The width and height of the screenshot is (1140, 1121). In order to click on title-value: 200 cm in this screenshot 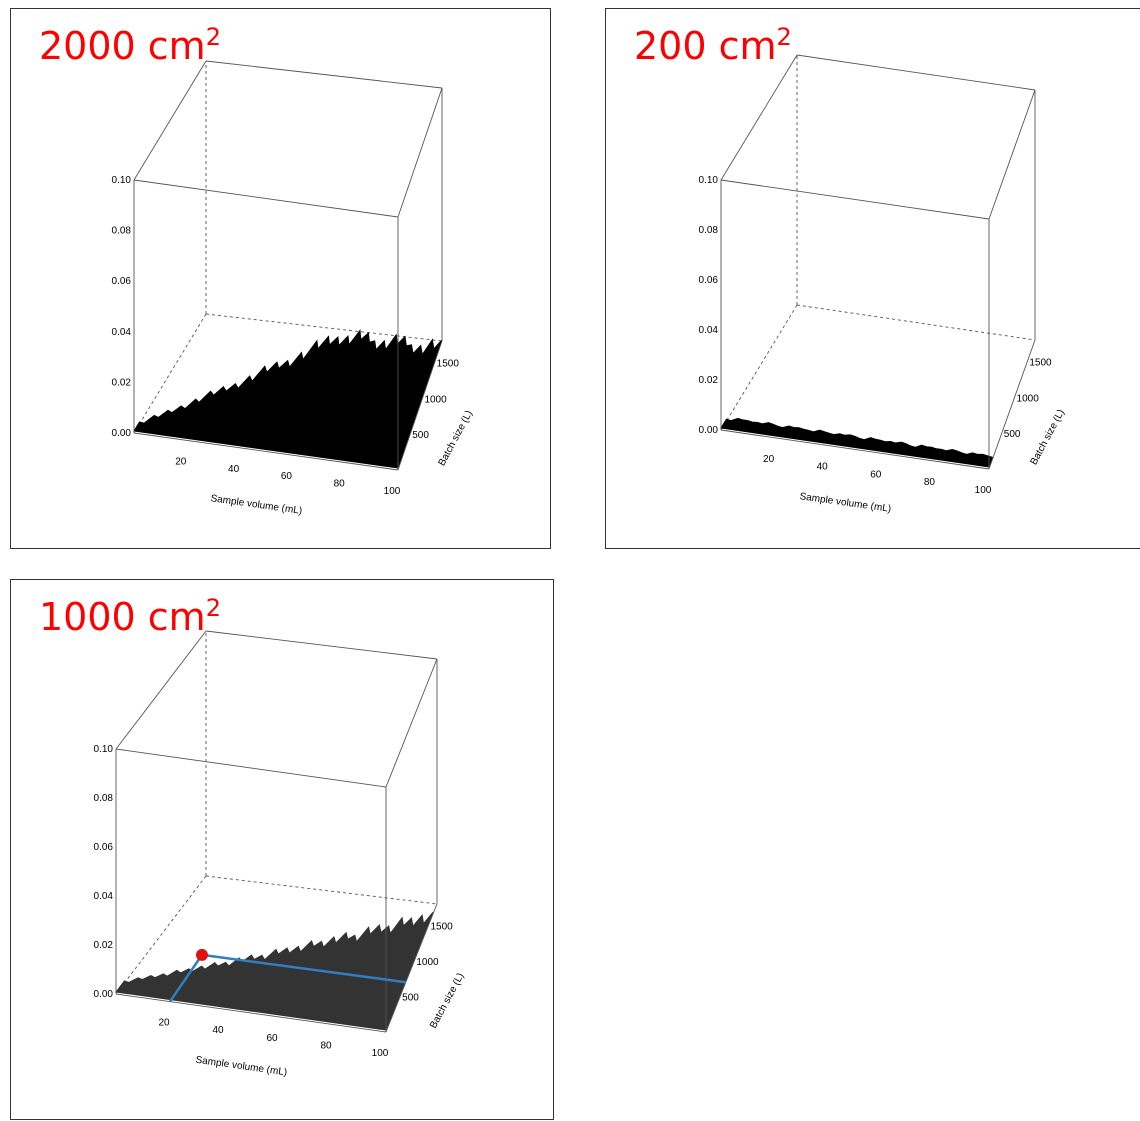, I will do `click(705, 46)`.